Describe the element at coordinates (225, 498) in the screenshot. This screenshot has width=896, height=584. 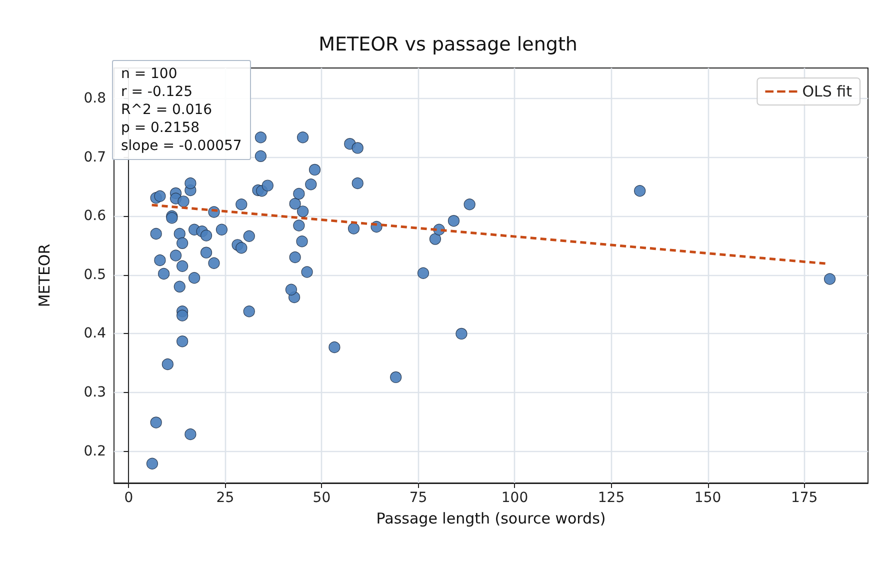
I see `x-tick-label: 25` at that location.